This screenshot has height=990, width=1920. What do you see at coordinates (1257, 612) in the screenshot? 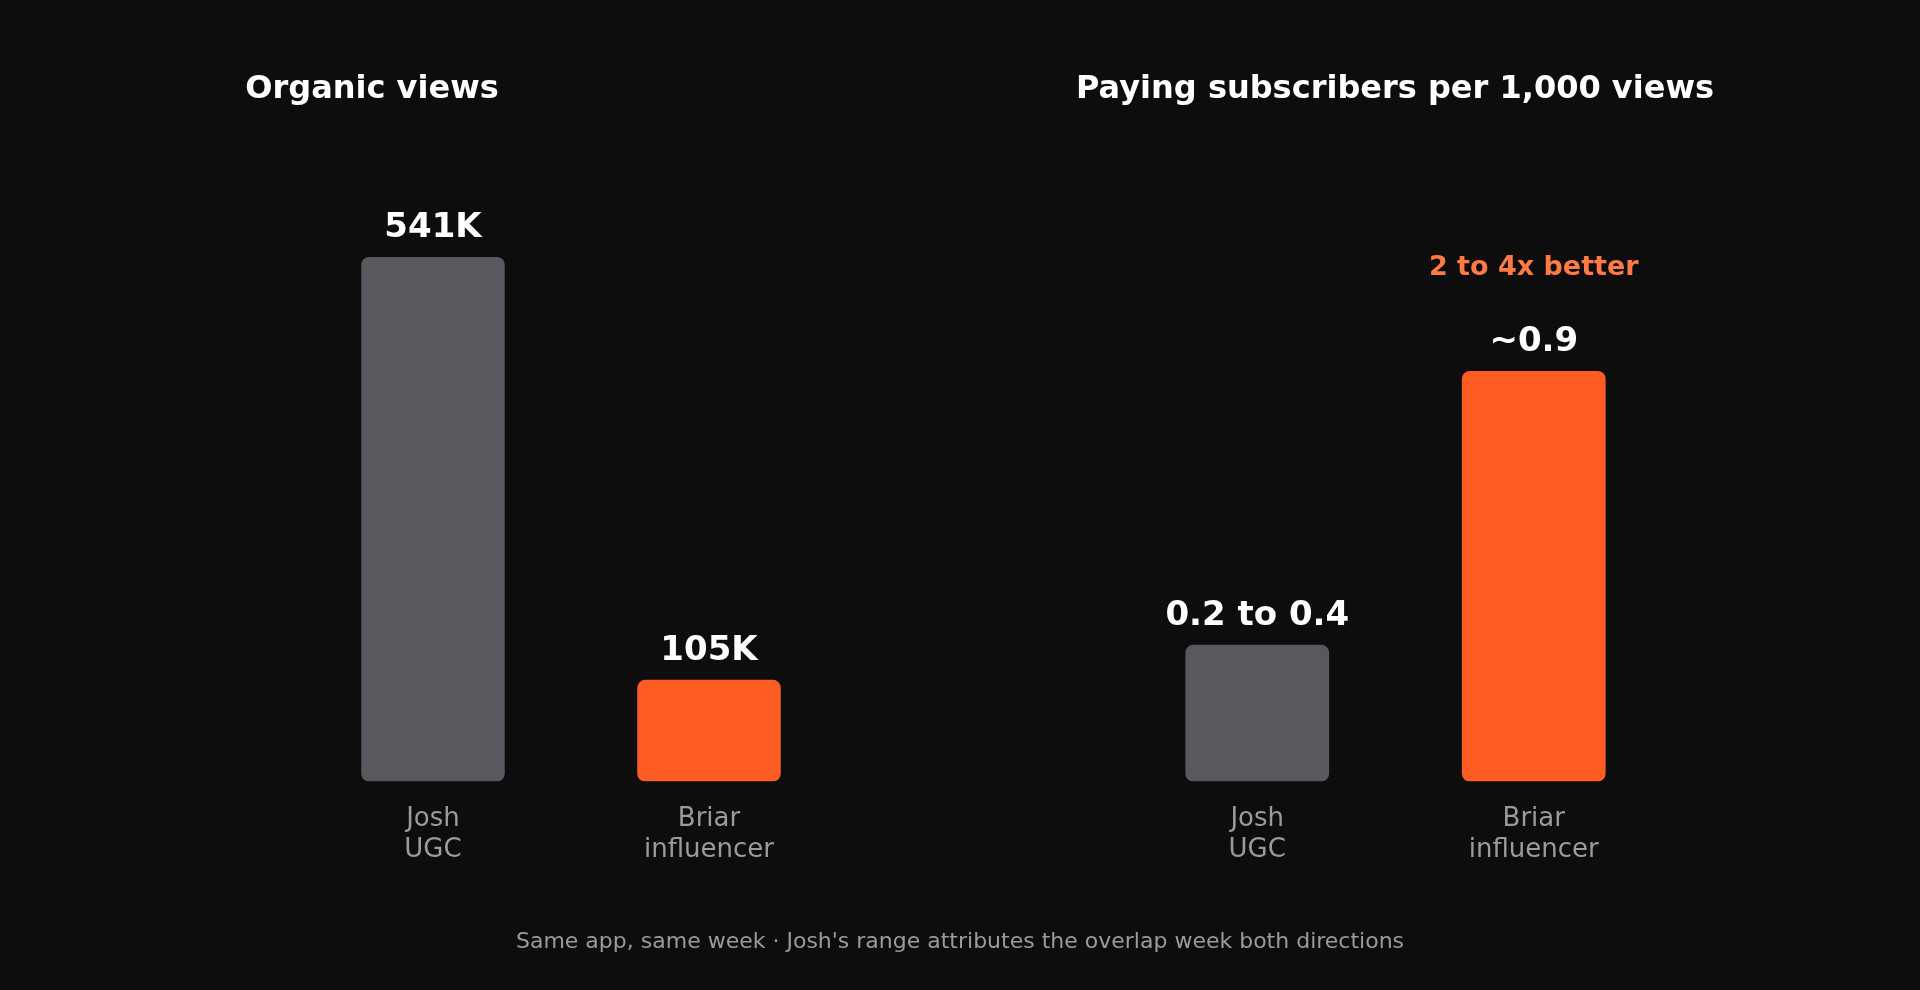
I see `annotation: 0.2 to 0.4` at bounding box center [1257, 612].